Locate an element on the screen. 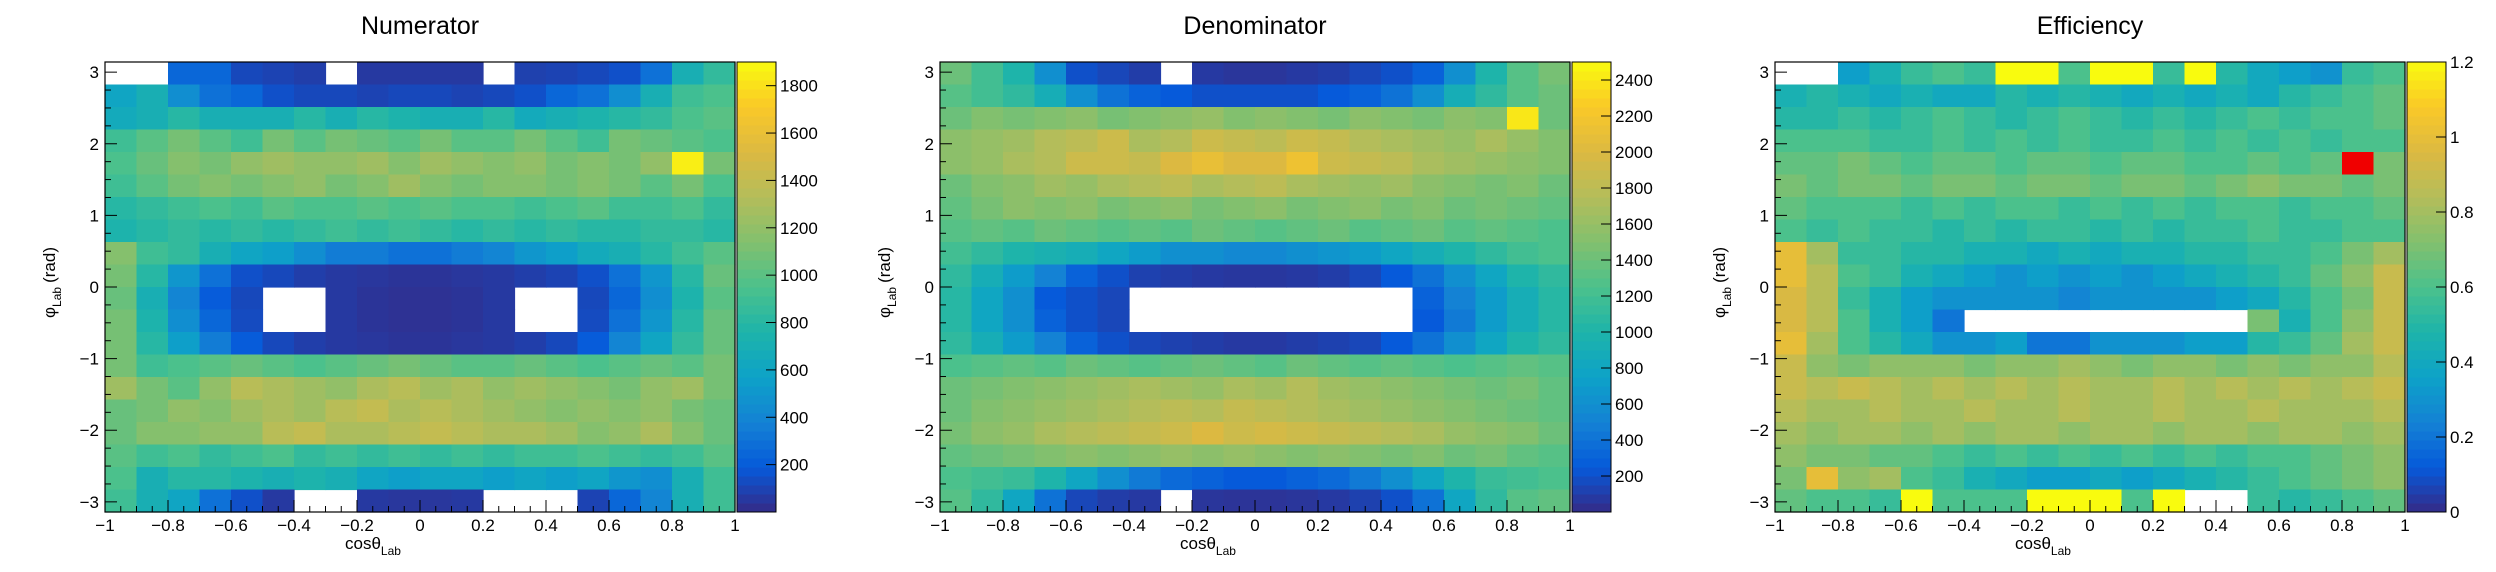  y-tick-label: −3 is located at coordinates (924, 502).